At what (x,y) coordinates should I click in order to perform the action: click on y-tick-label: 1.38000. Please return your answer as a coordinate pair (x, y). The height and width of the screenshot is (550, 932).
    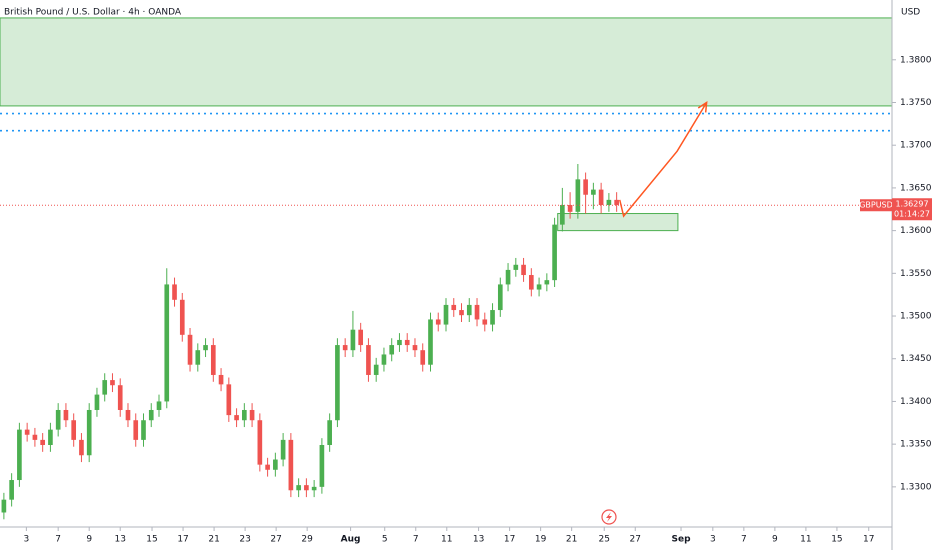
    Looking at the image, I should click on (916, 60).